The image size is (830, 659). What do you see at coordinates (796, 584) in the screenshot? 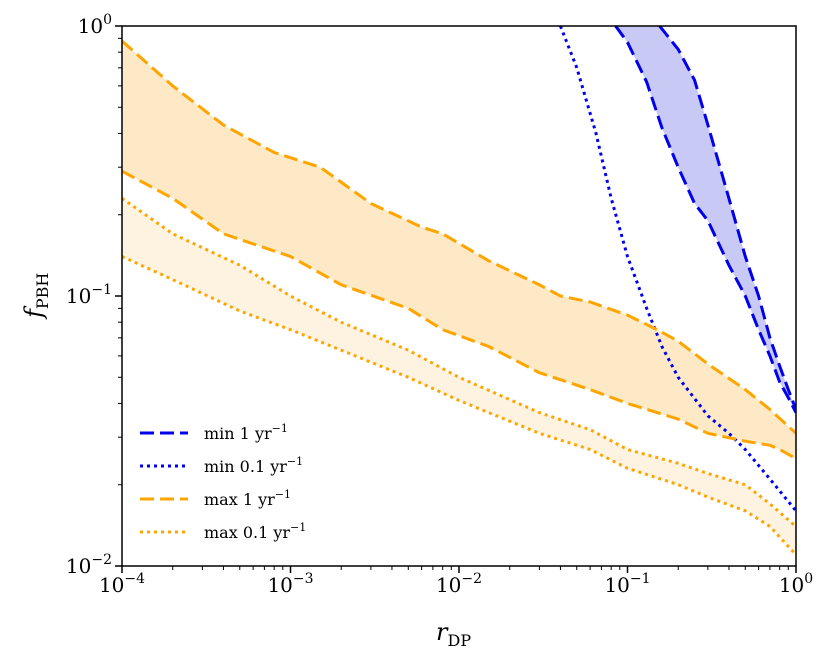
I see `x-tick-label-4: 10⁰` at bounding box center [796, 584].